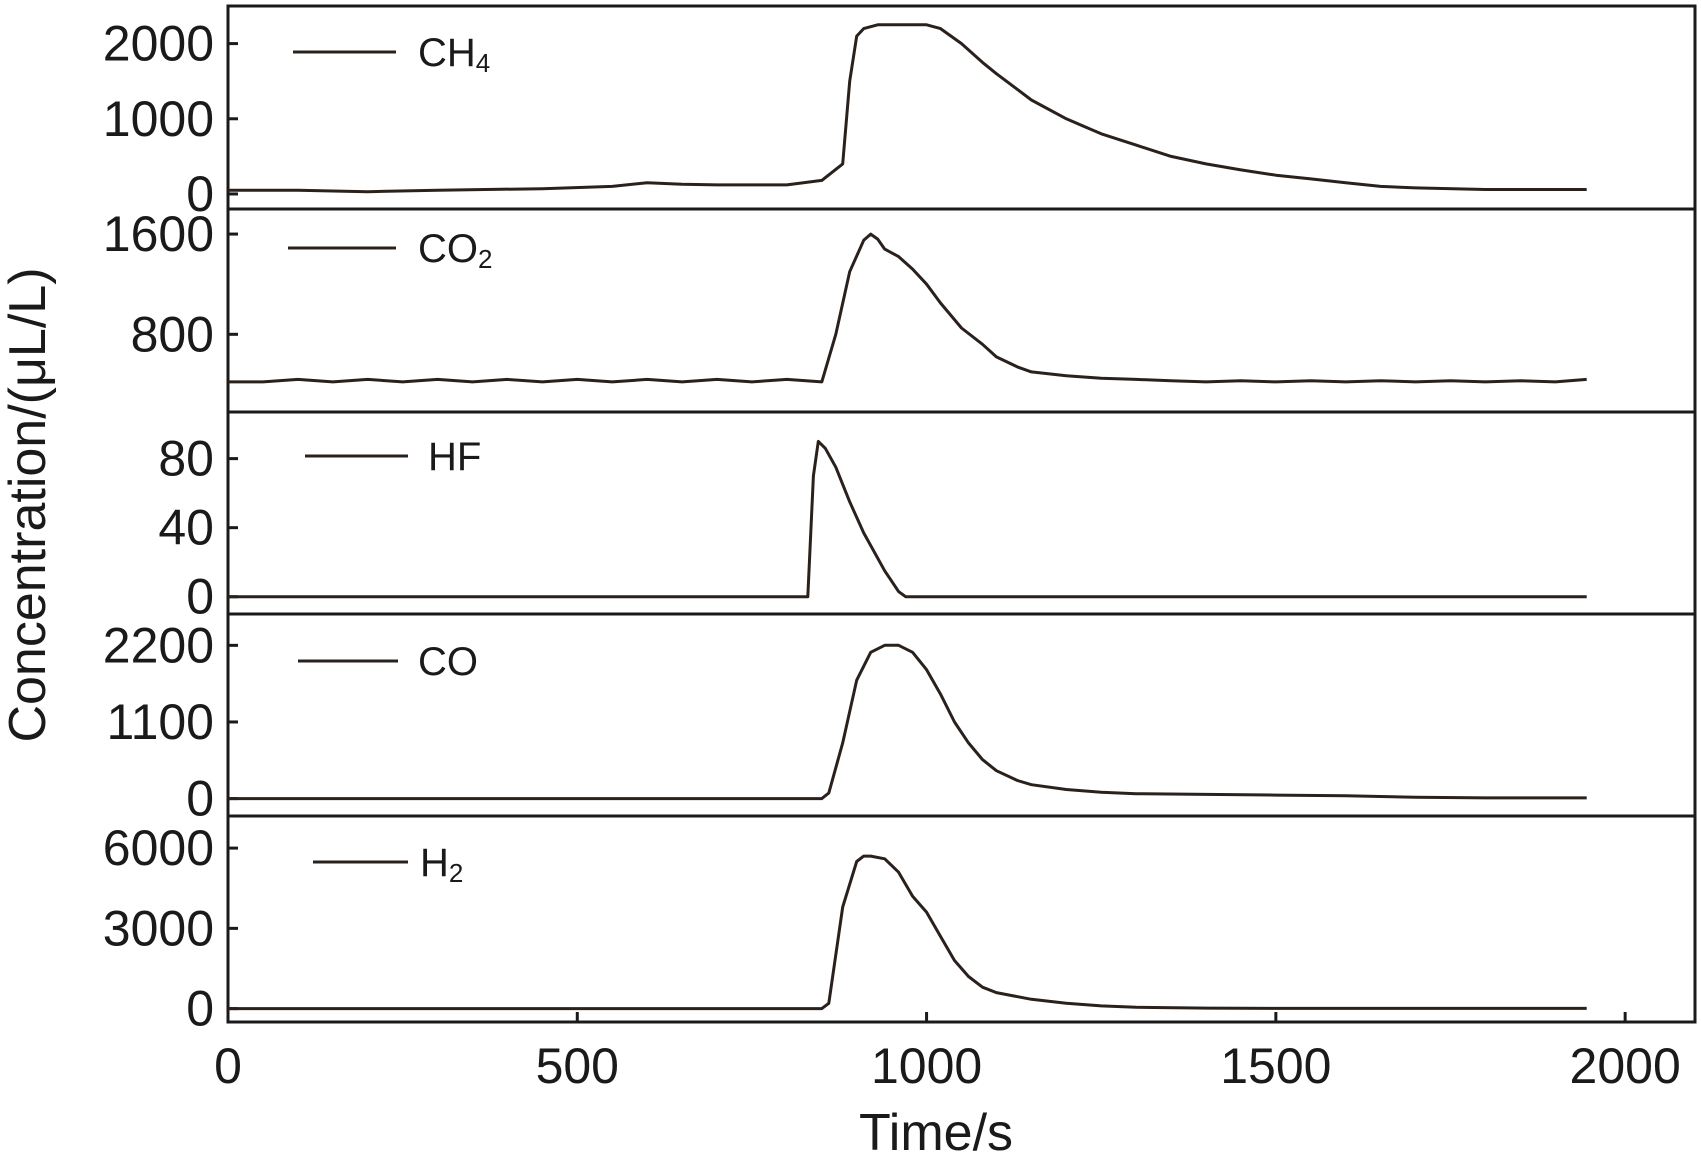 This screenshot has width=1701, height=1164. I want to click on y-tick-label: 2000, so click(158, 44).